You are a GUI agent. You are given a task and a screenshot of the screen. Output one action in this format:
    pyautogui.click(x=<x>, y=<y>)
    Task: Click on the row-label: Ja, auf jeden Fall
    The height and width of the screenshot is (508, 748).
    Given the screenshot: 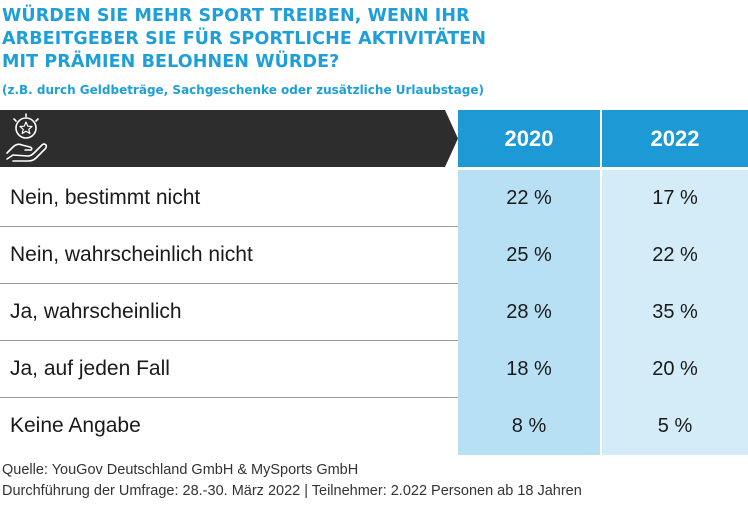 What is the action you would take?
    pyautogui.click(x=90, y=368)
    